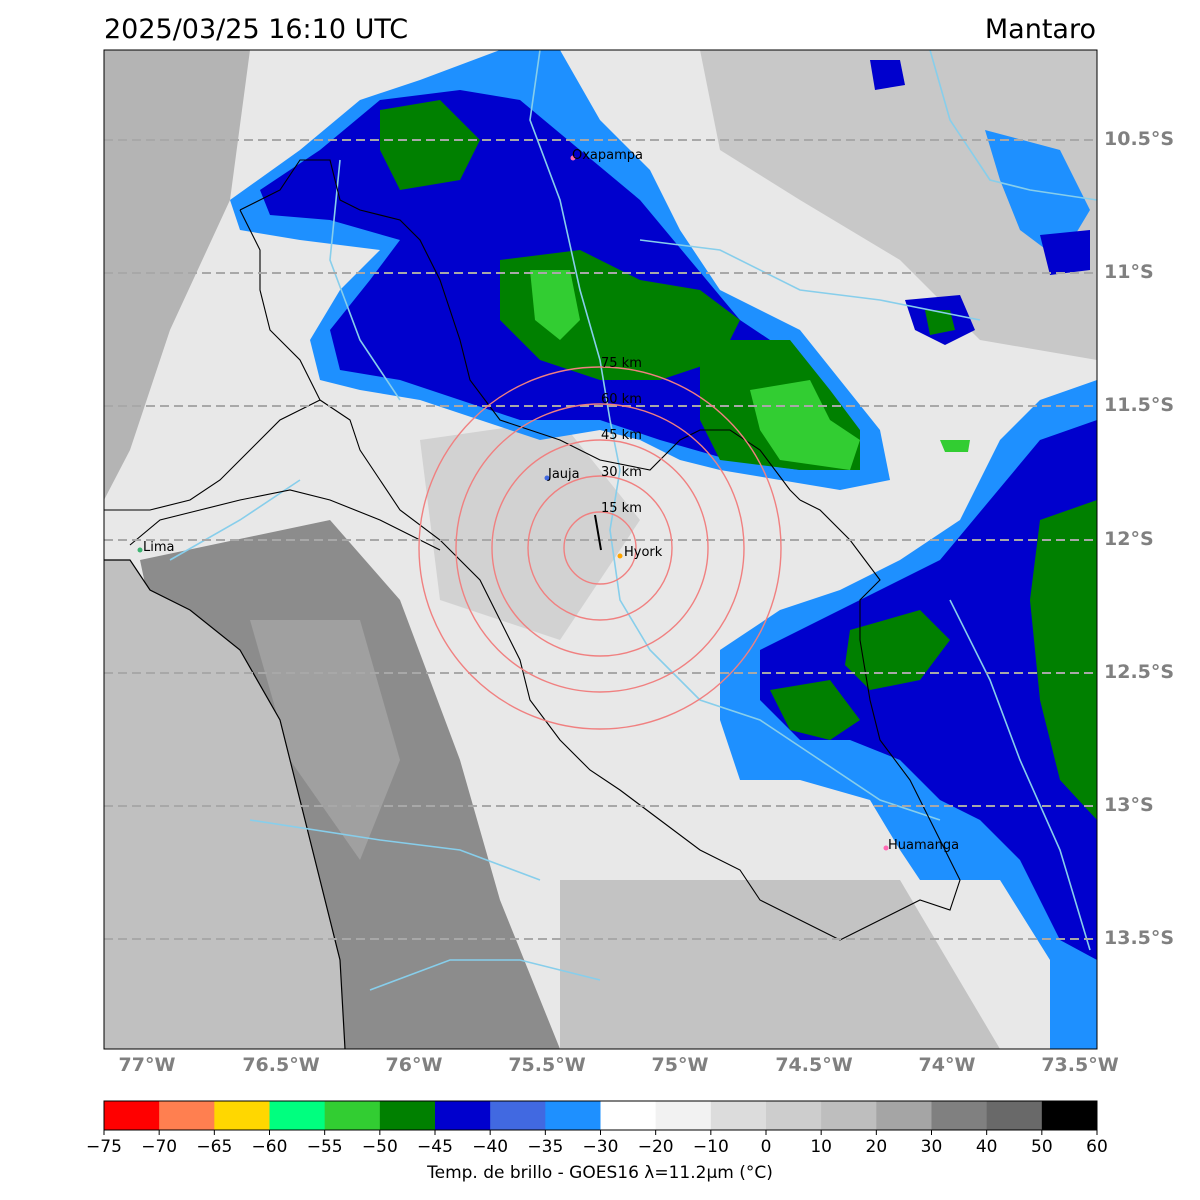  I want to click on region-title: Mantaro, so click(1040, 29).